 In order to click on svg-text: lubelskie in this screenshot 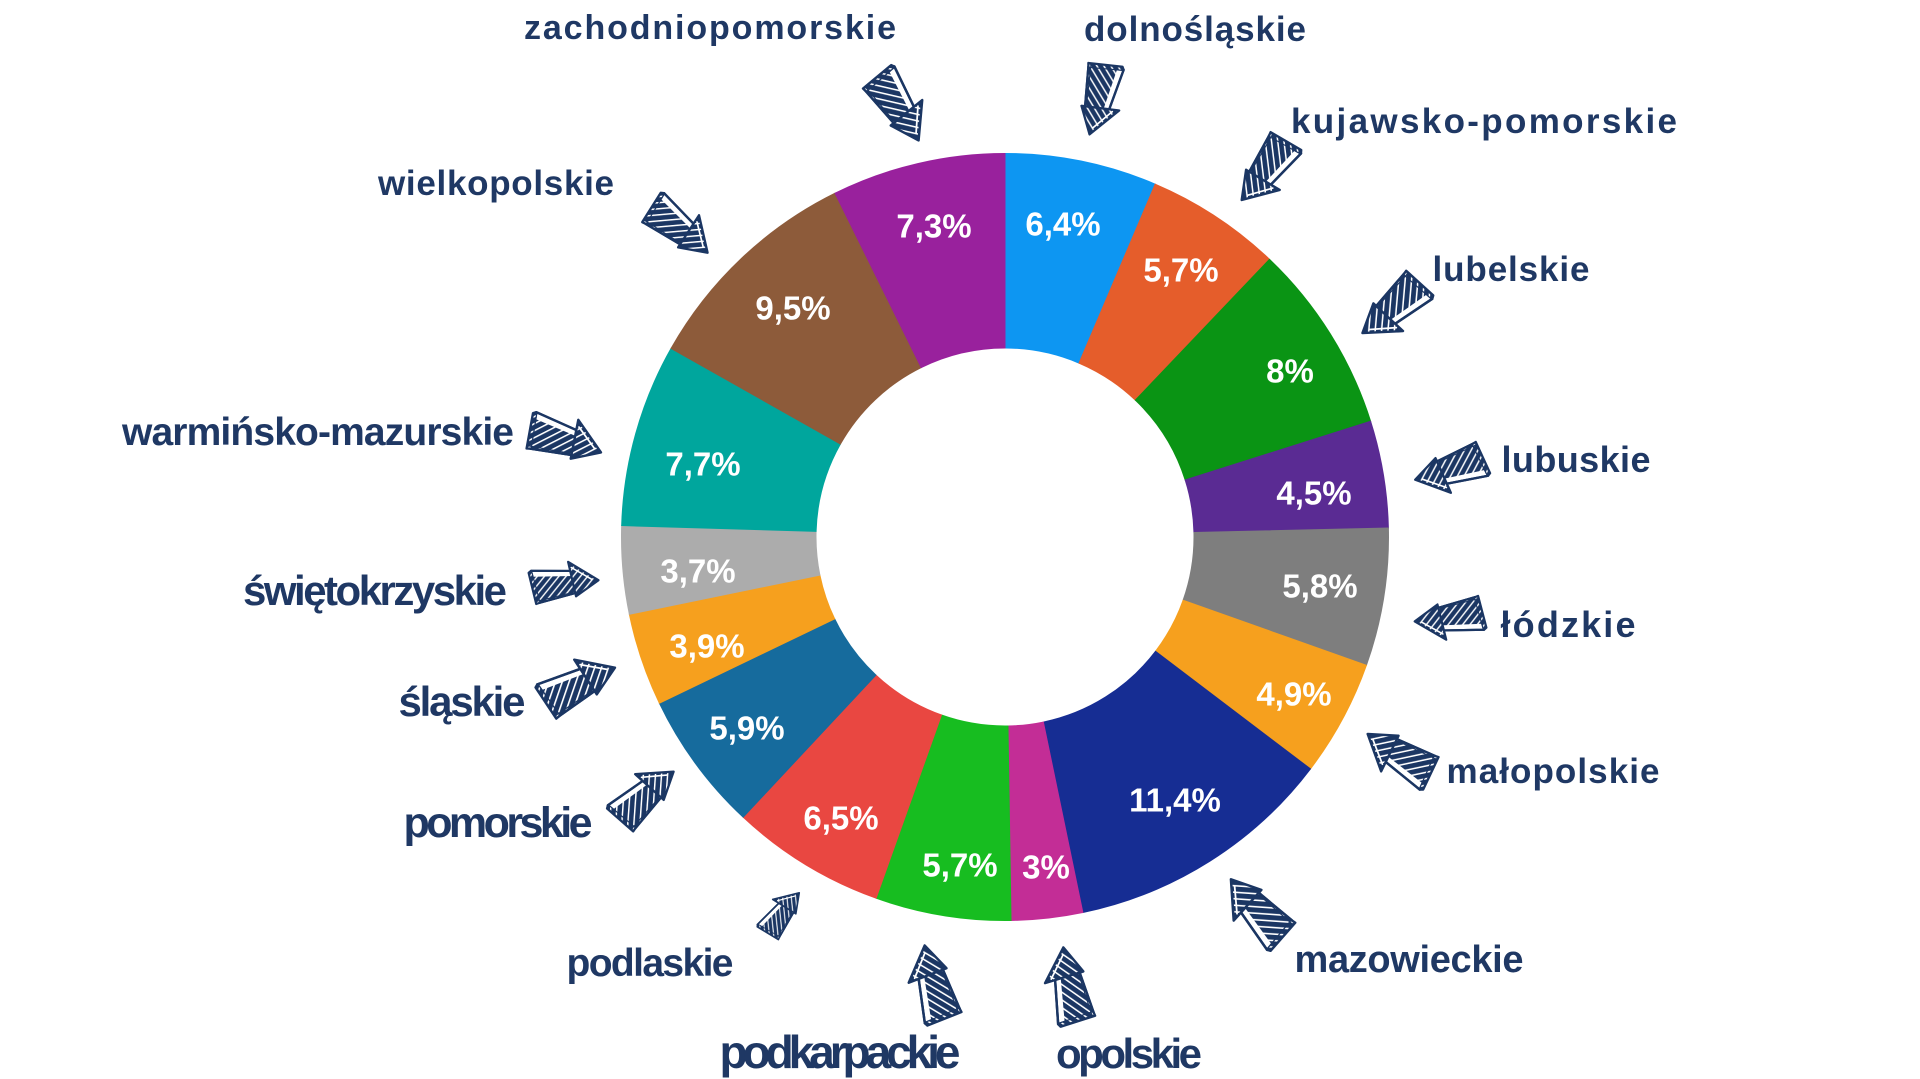, I will do `click(1511, 269)`.